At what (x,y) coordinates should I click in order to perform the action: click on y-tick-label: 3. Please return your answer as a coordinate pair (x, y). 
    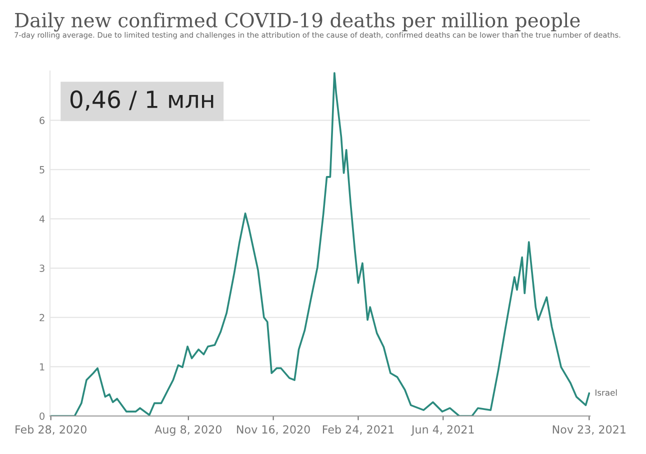
    Looking at the image, I should click on (42, 268).